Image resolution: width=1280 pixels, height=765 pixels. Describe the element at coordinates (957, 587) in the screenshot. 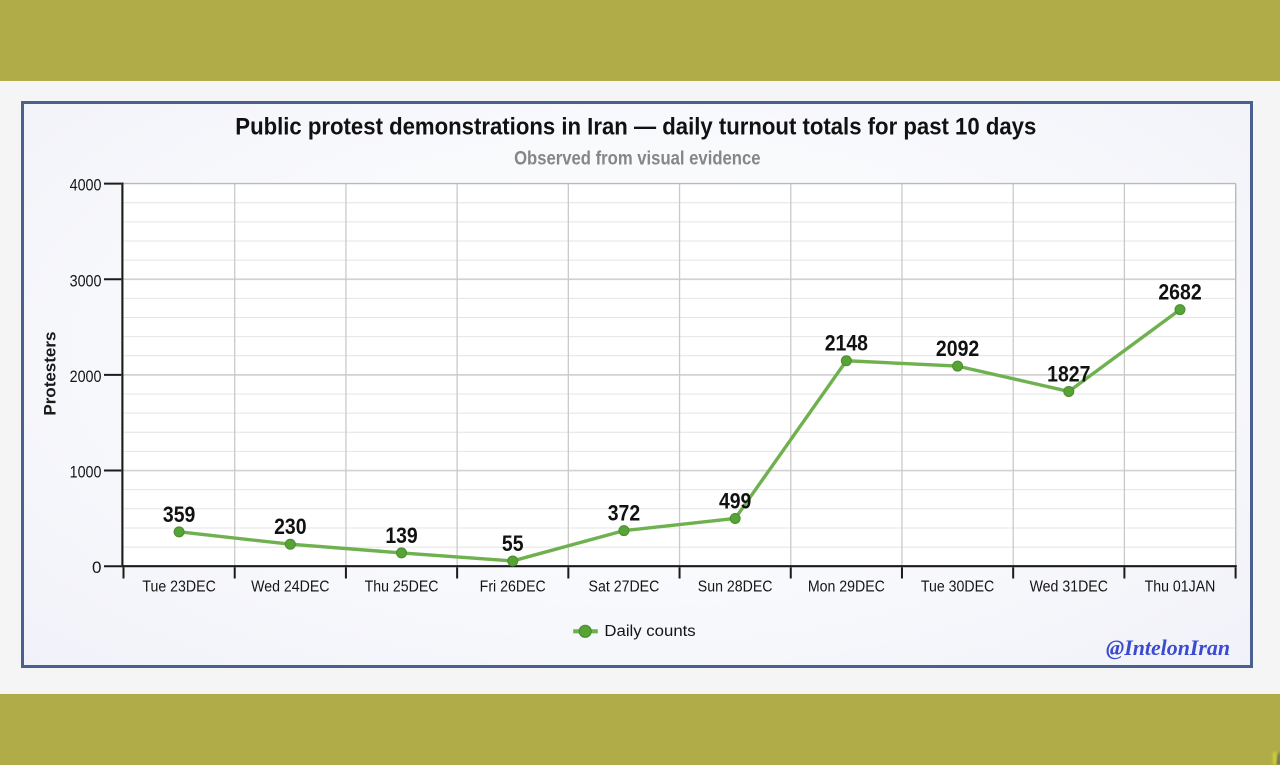

I see `svg-text: Tue 30DEC` at that location.